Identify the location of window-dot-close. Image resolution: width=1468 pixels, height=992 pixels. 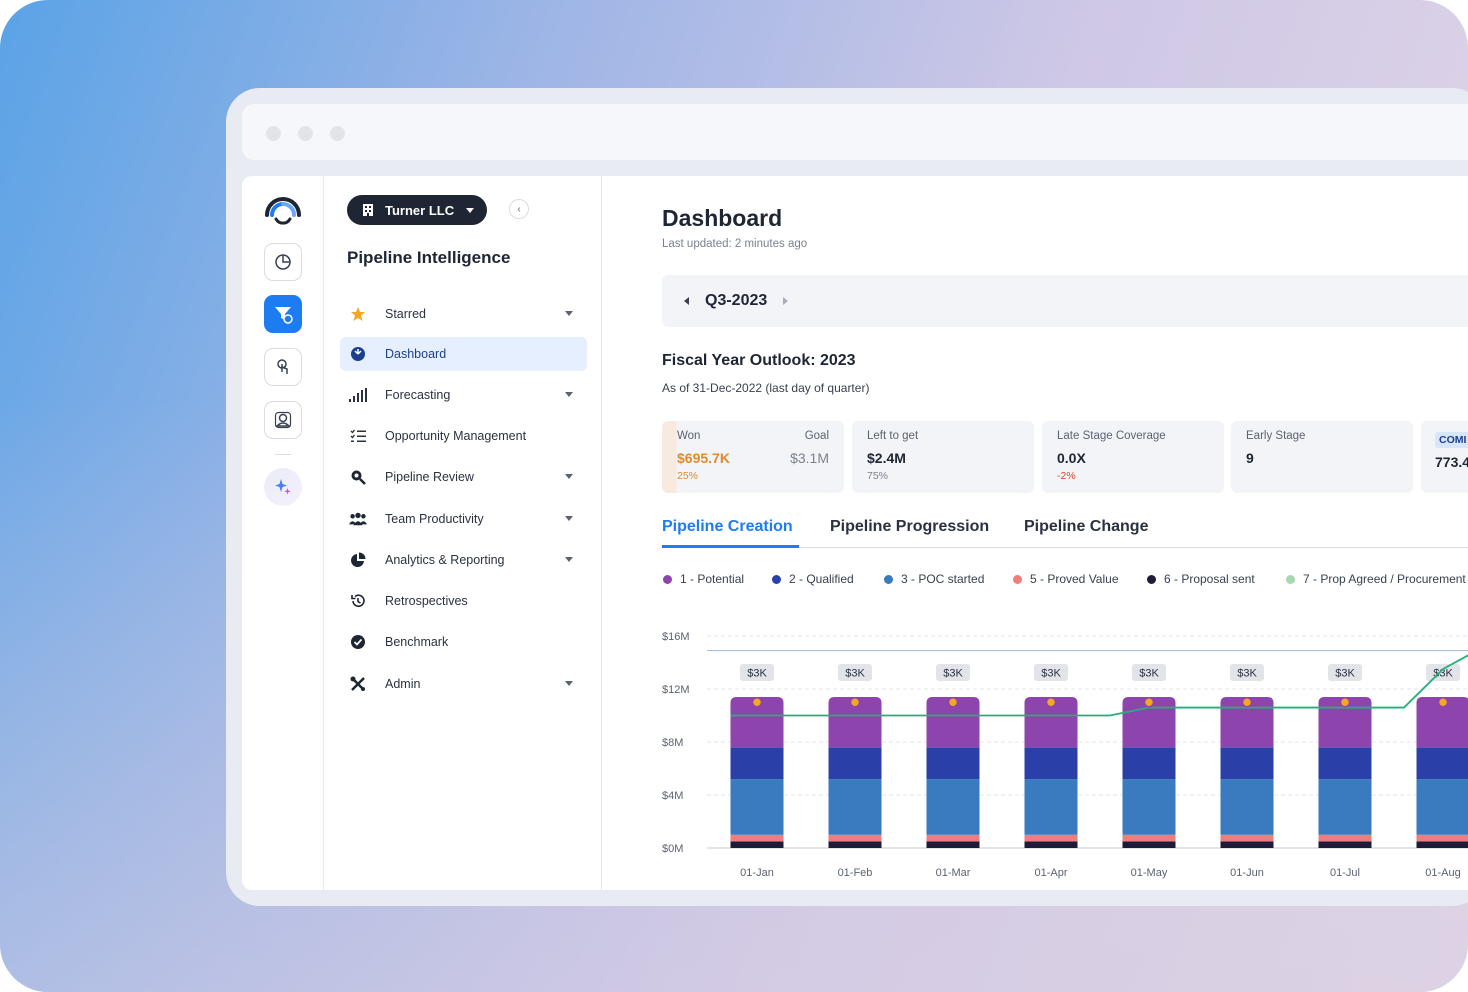
(273, 133).